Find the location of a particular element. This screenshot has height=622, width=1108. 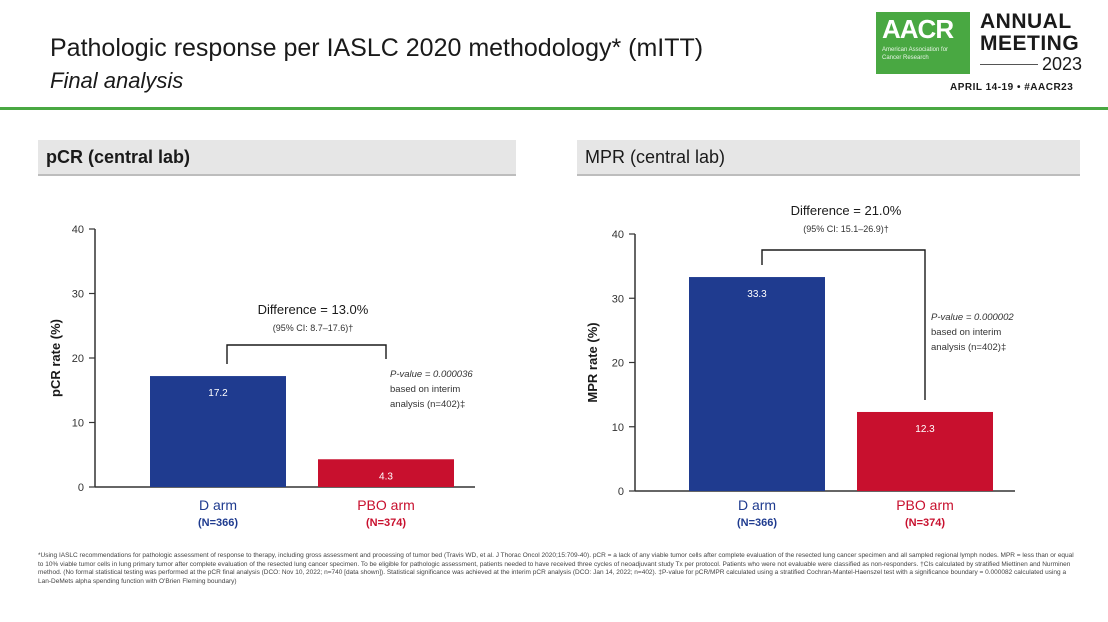

pcr-y-axis-label: pCR rate (%) is located at coordinates (55, 358).